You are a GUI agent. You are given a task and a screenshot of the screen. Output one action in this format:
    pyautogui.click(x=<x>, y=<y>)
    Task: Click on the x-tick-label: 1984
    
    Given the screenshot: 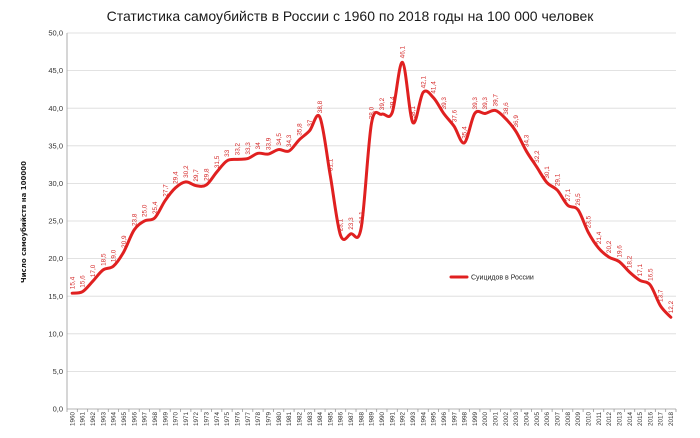 What is the action you would take?
    pyautogui.click(x=320, y=419)
    